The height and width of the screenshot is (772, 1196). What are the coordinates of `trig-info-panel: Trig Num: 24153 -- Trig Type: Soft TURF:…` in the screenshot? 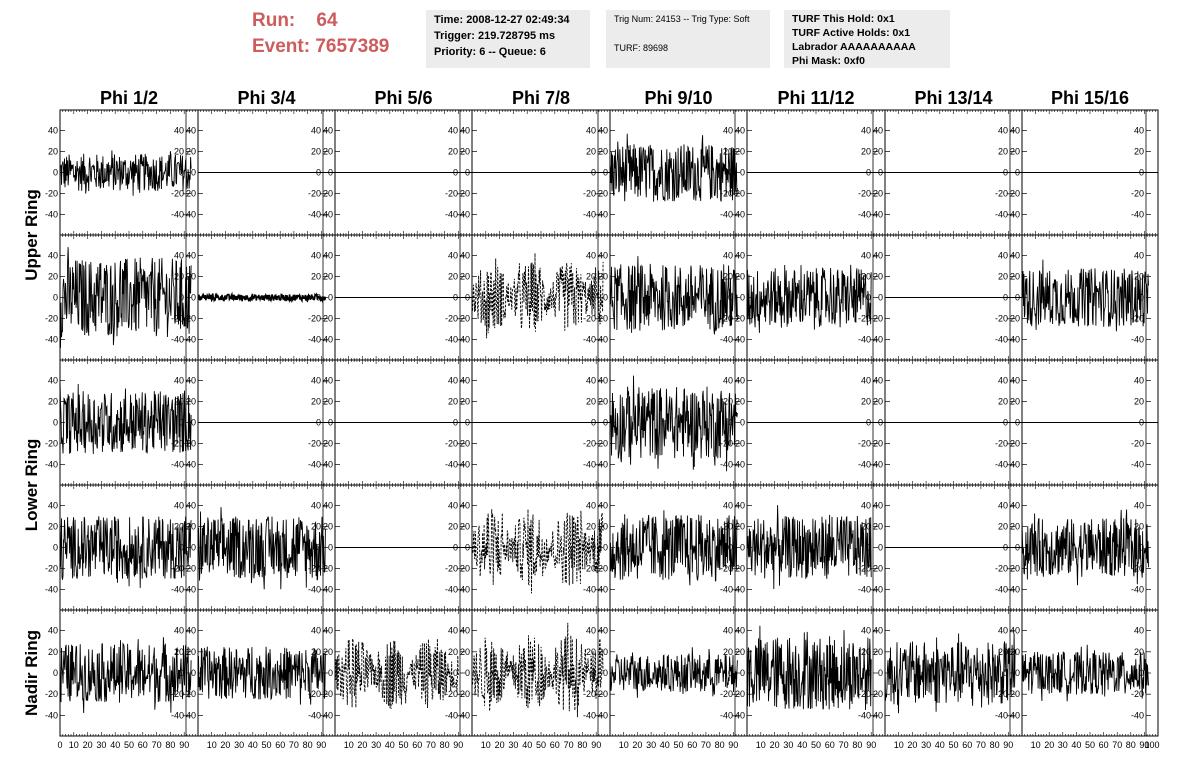 It's located at (688, 39).